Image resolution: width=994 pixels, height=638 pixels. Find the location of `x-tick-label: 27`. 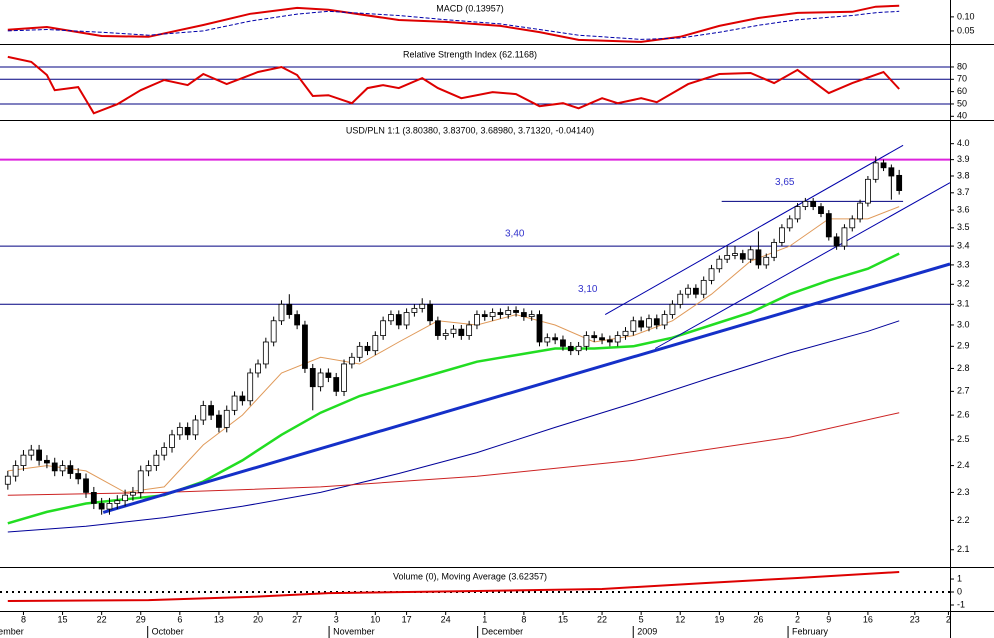

x-tick-label: 27 is located at coordinates (297, 619).